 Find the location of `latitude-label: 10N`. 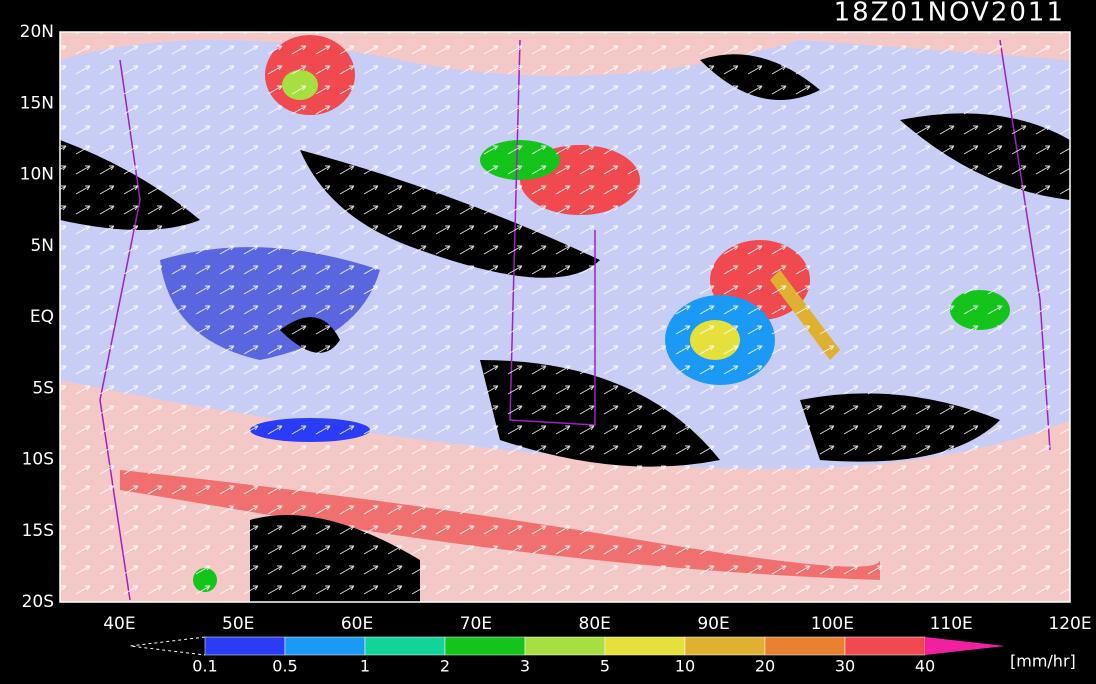

latitude-label: 10N is located at coordinates (37, 175).